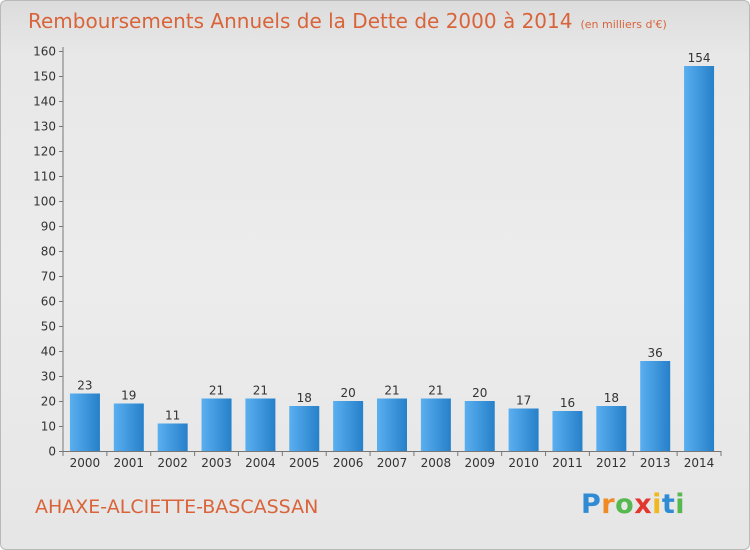 The width and height of the screenshot is (750, 550). What do you see at coordinates (48, 327) in the screenshot?
I see `y-tick-label: 50` at bounding box center [48, 327].